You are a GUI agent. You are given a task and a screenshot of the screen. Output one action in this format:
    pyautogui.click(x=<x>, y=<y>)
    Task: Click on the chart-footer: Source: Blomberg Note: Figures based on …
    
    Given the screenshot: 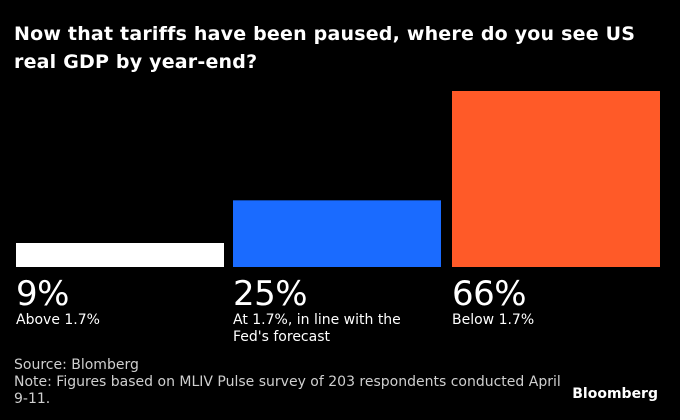 What is the action you would take?
    pyautogui.click(x=294, y=382)
    